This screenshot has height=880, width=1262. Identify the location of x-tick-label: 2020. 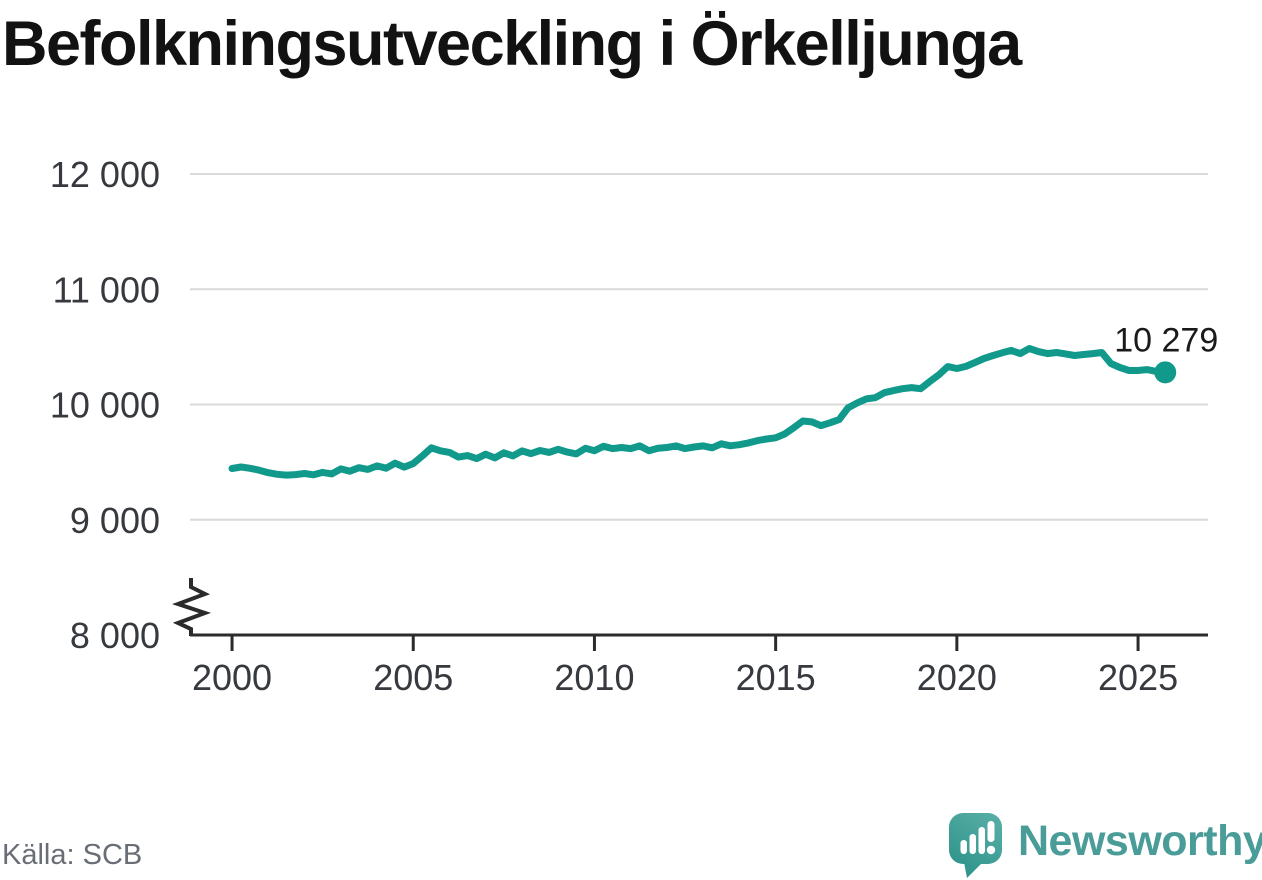
(957, 677).